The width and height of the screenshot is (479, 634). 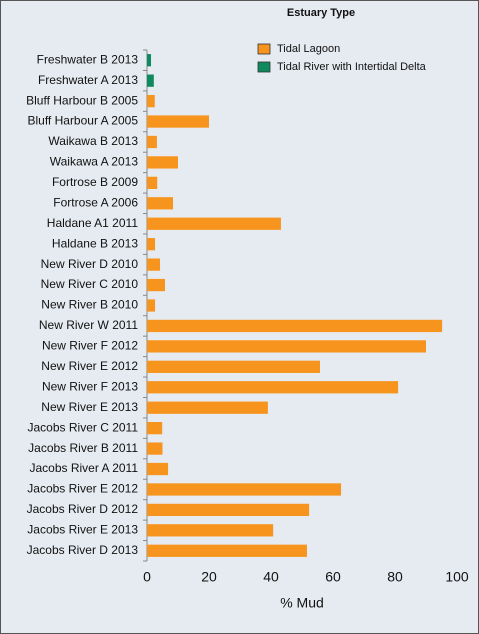 What do you see at coordinates (82, 121) in the screenshot?
I see `y-tick-label: Bluff Harbour A 2005` at bounding box center [82, 121].